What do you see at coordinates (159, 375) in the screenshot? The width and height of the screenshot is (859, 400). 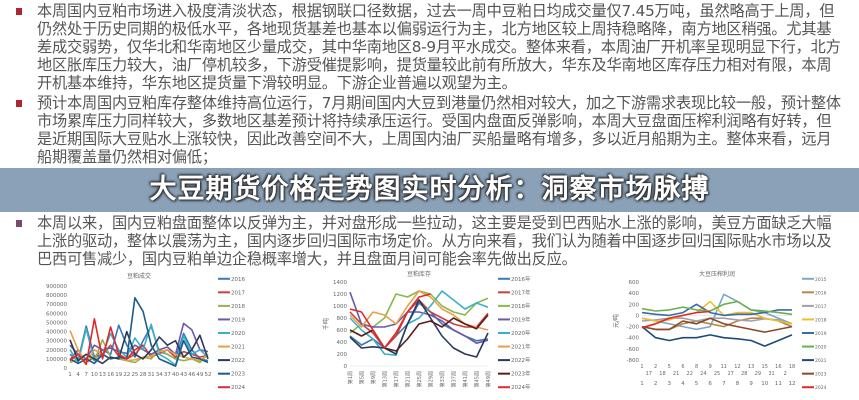 I see `x-tick-label: 34` at bounding box center [159, 375].